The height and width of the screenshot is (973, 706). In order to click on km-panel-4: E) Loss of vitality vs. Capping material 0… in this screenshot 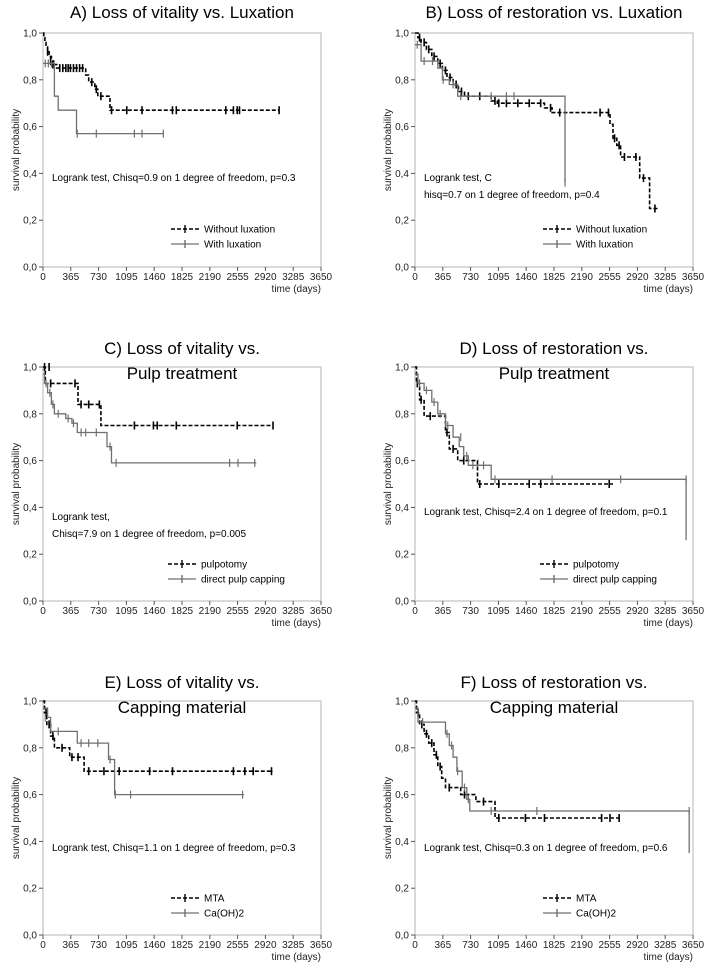, I will do `click(172, 818)`.